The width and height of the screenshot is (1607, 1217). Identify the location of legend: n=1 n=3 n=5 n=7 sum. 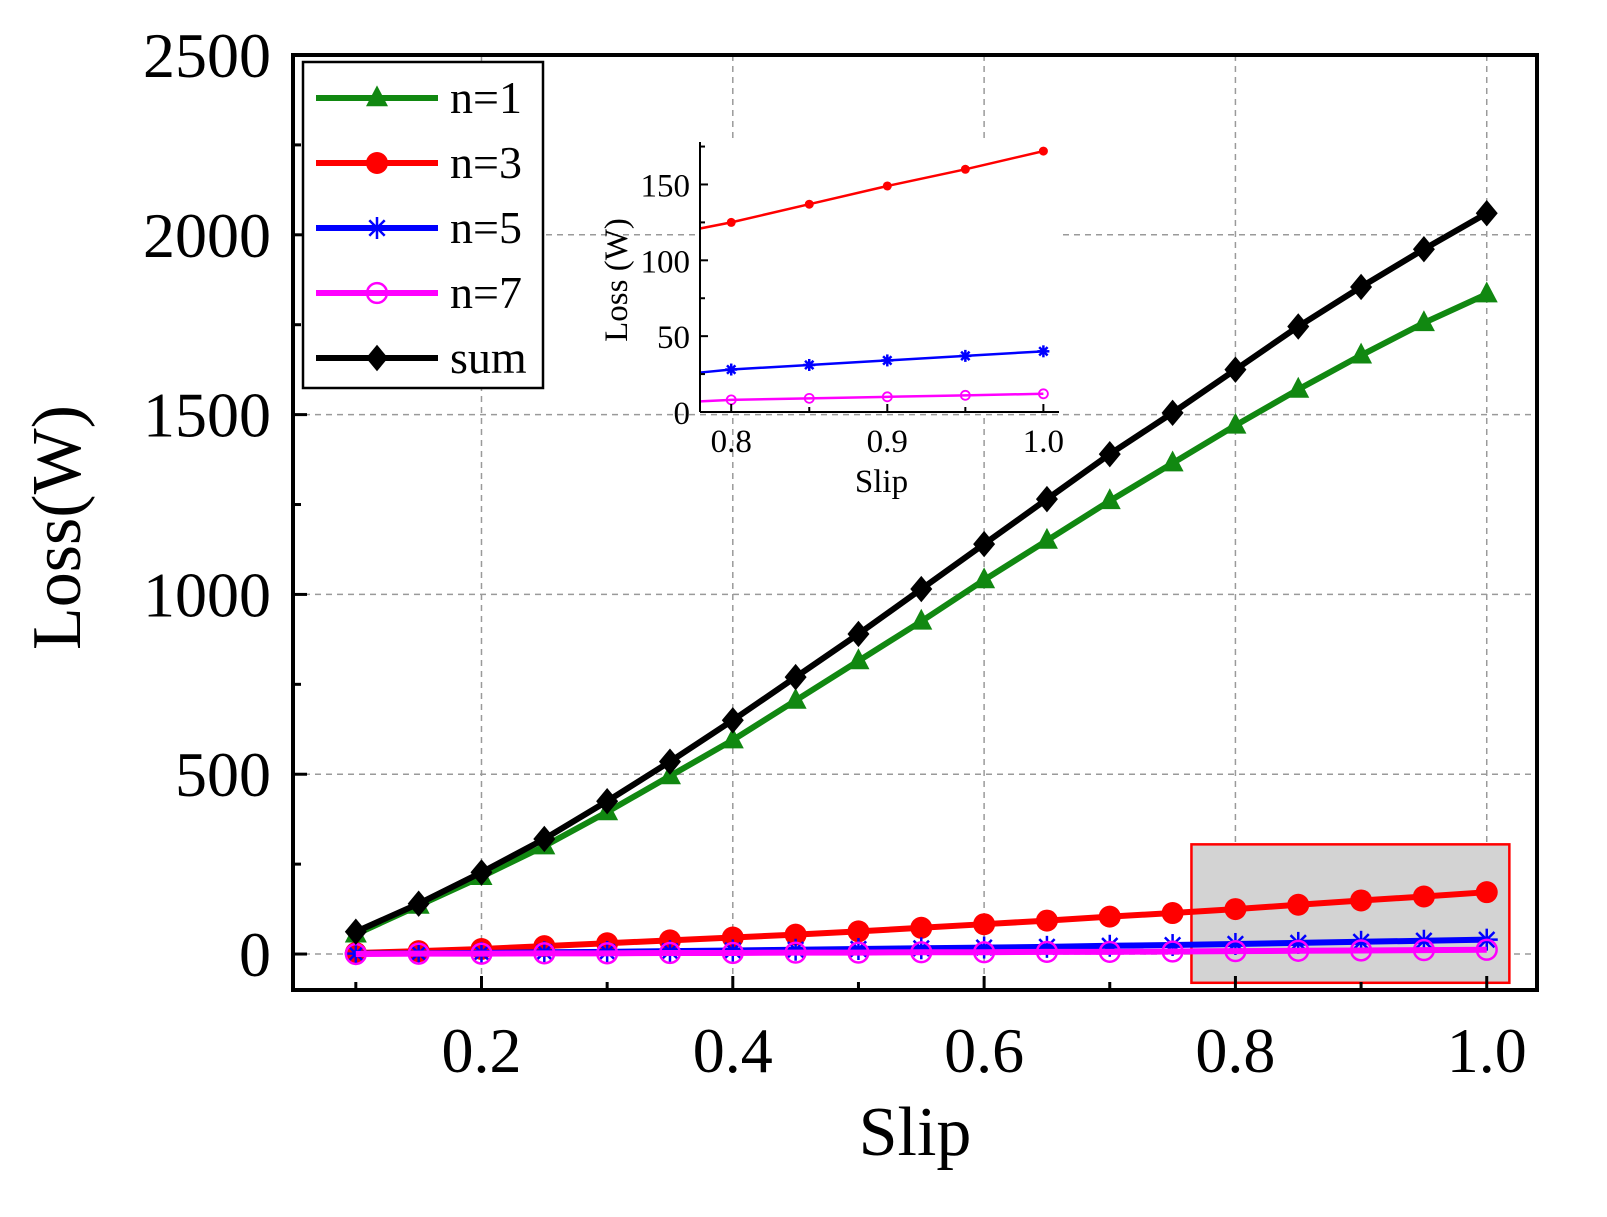
(423, 225).